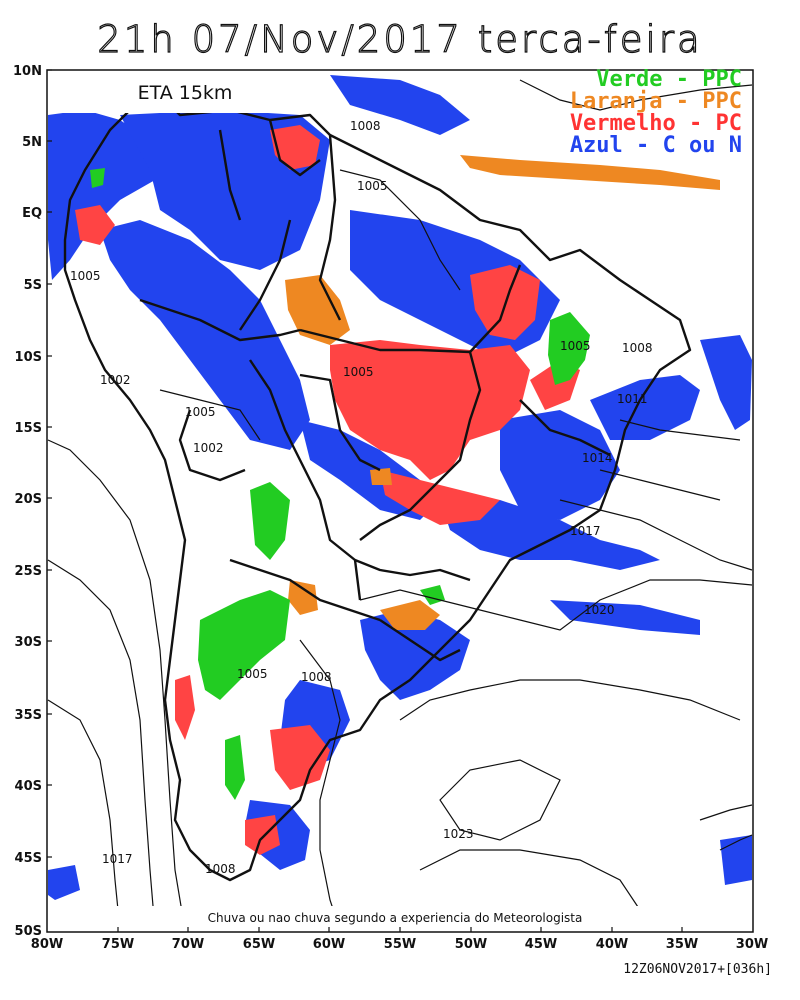  Describe the element at coordinates (458, 834) in the screenshot. I see `isobar-label: 1023` at that location.